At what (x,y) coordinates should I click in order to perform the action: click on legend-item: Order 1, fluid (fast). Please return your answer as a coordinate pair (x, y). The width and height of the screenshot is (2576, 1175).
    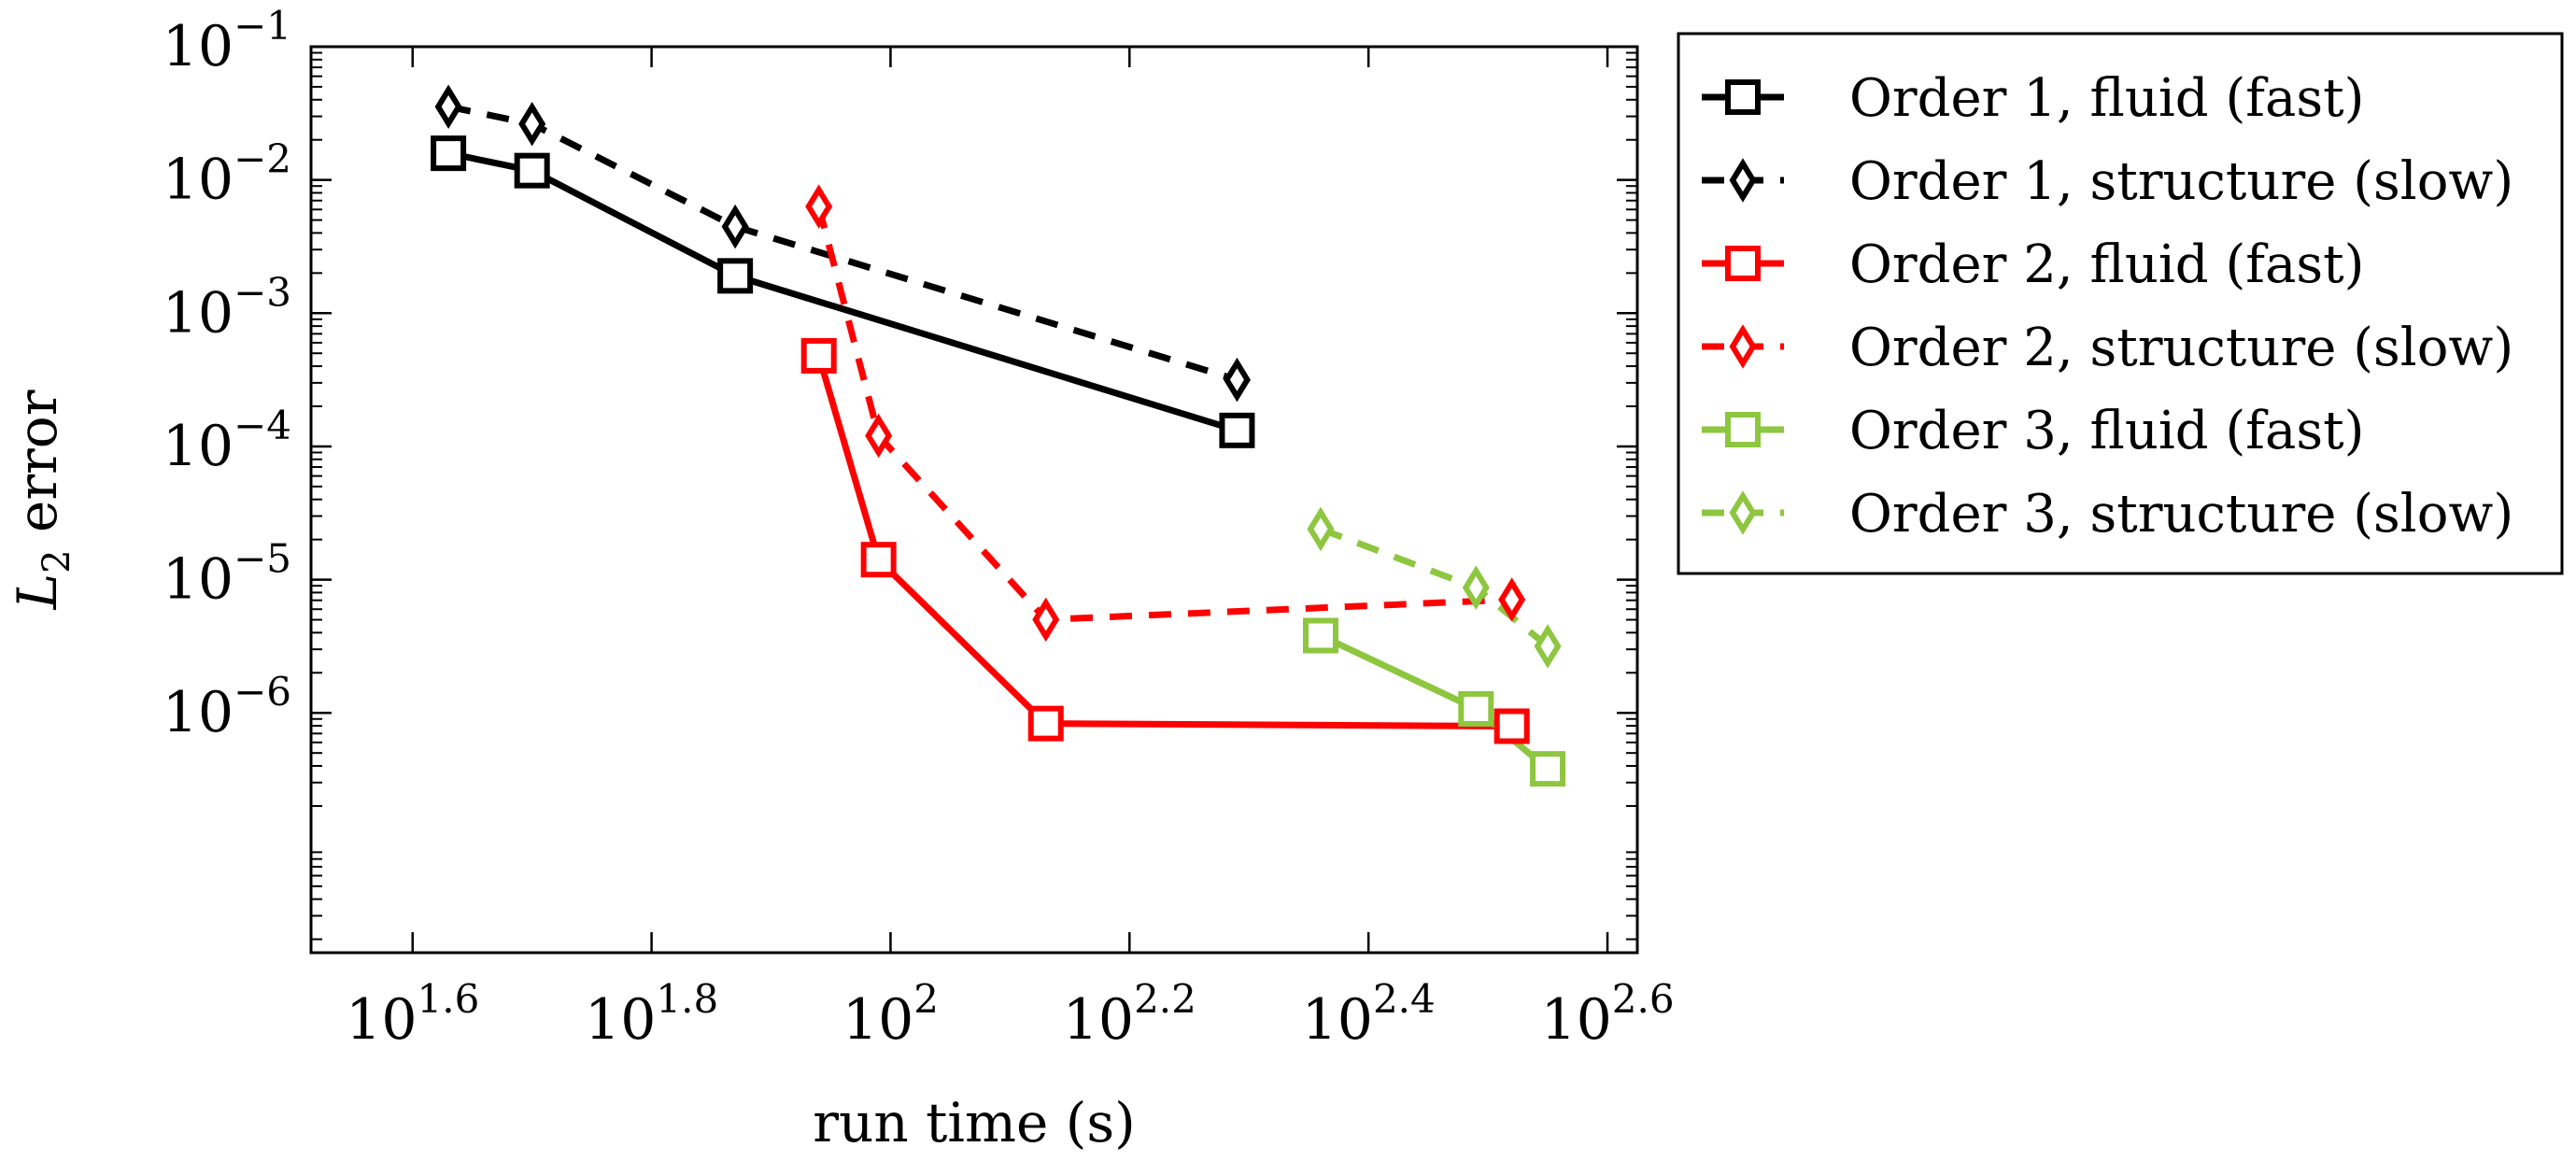
    Looking at the image, I should click on (2034, 98).